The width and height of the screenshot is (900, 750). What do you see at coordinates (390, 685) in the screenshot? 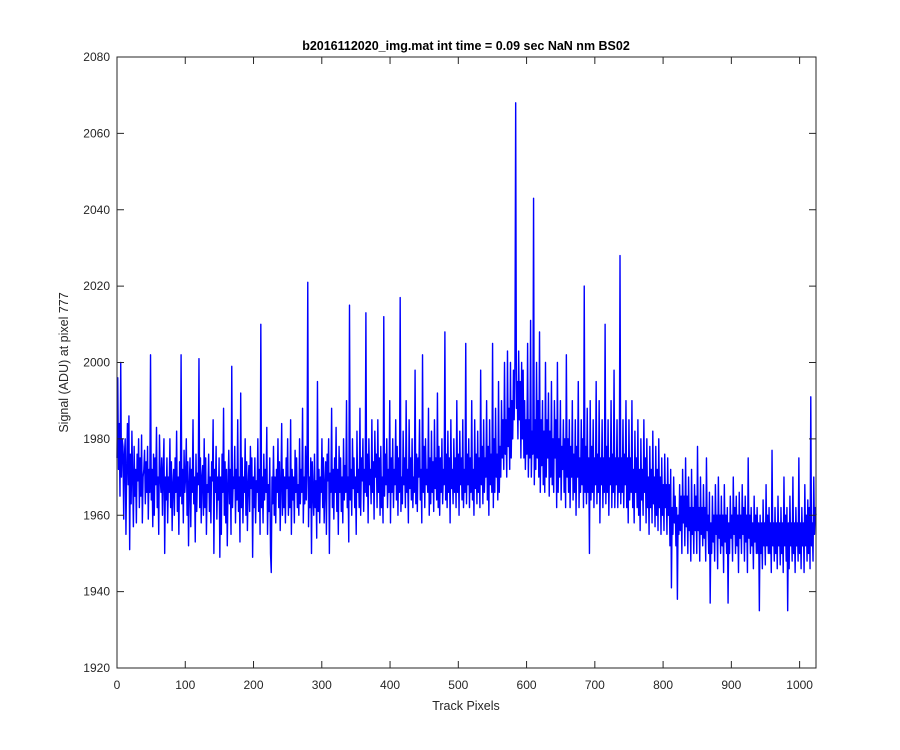
I see `x-tick-label: 400` at bounding box center [390, 685].